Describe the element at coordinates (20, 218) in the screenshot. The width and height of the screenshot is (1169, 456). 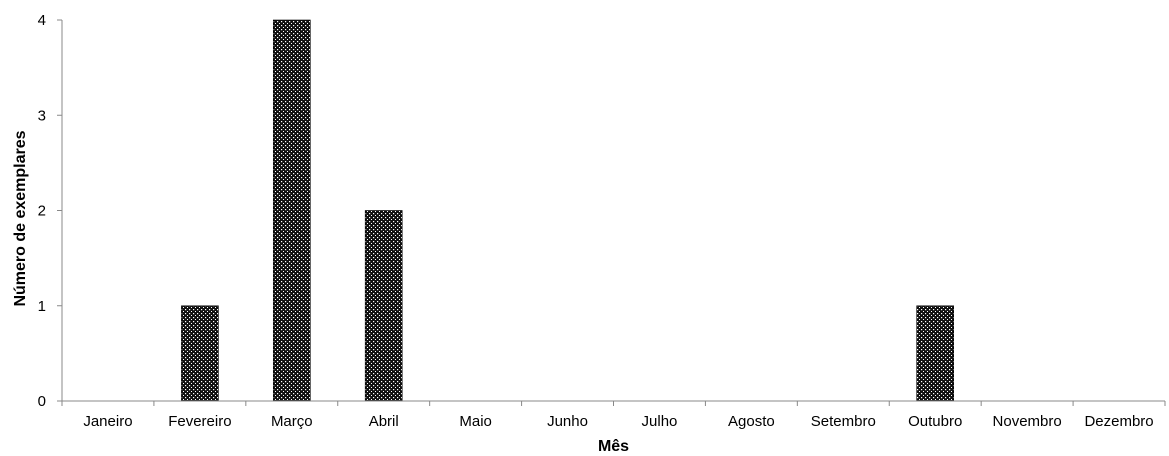
I see `y-axis-title: Número de exemplares` at that location.